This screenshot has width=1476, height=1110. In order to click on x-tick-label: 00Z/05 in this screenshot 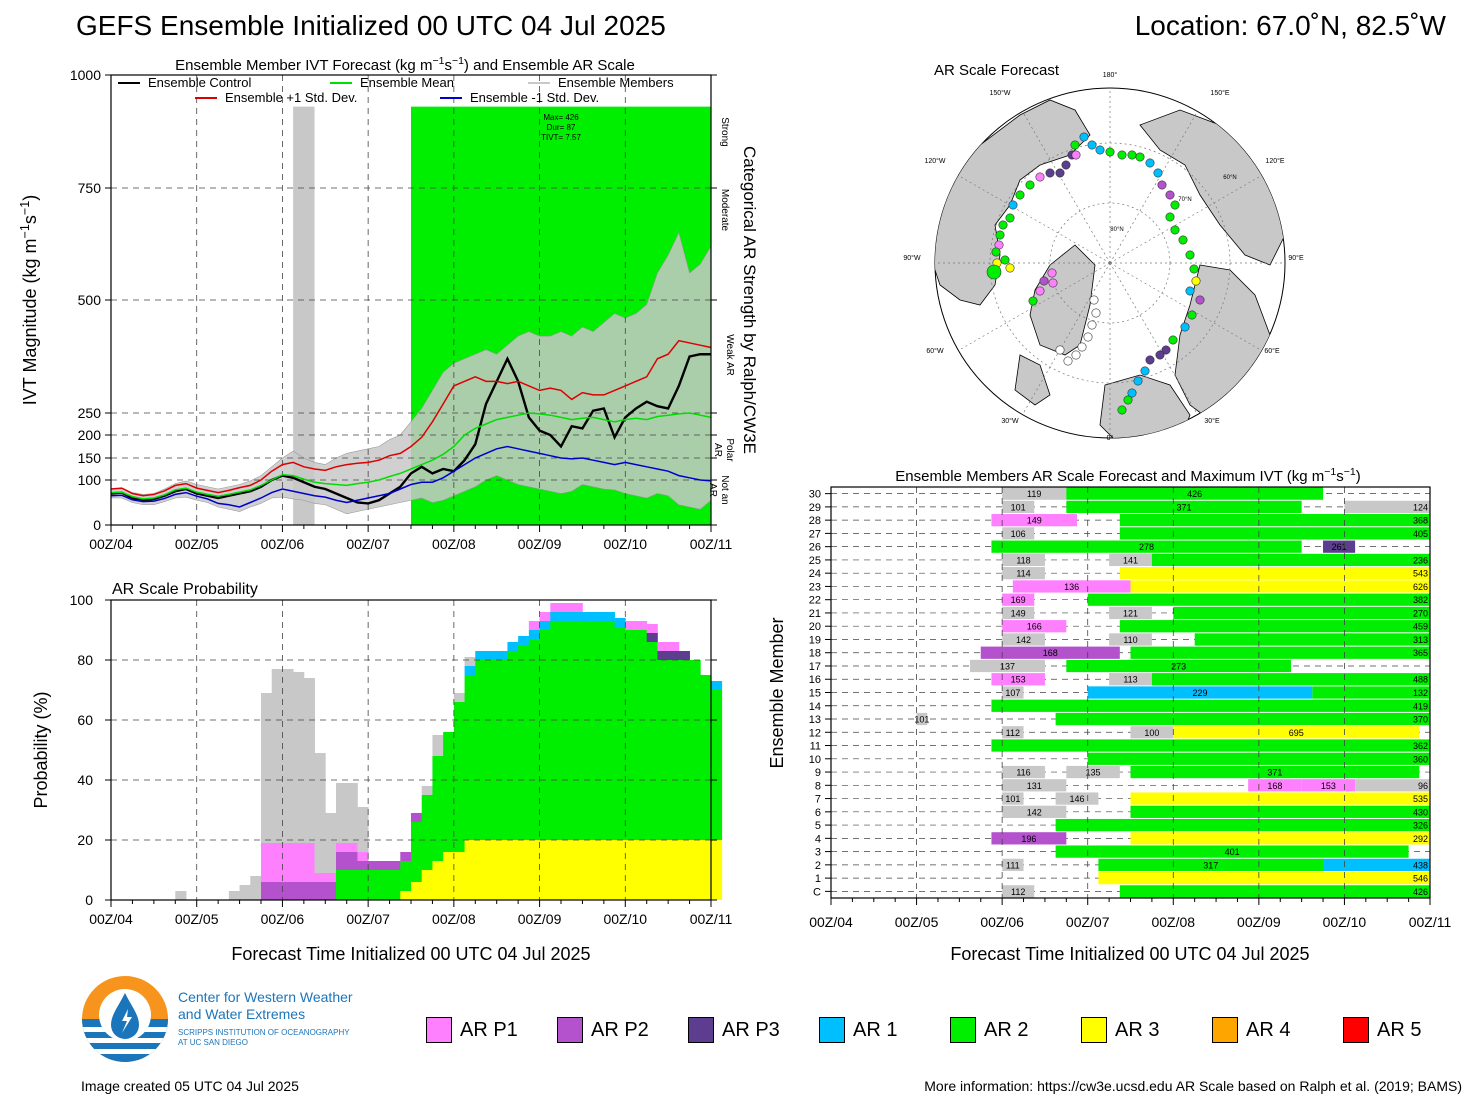, I will do `click(917, 922)`.